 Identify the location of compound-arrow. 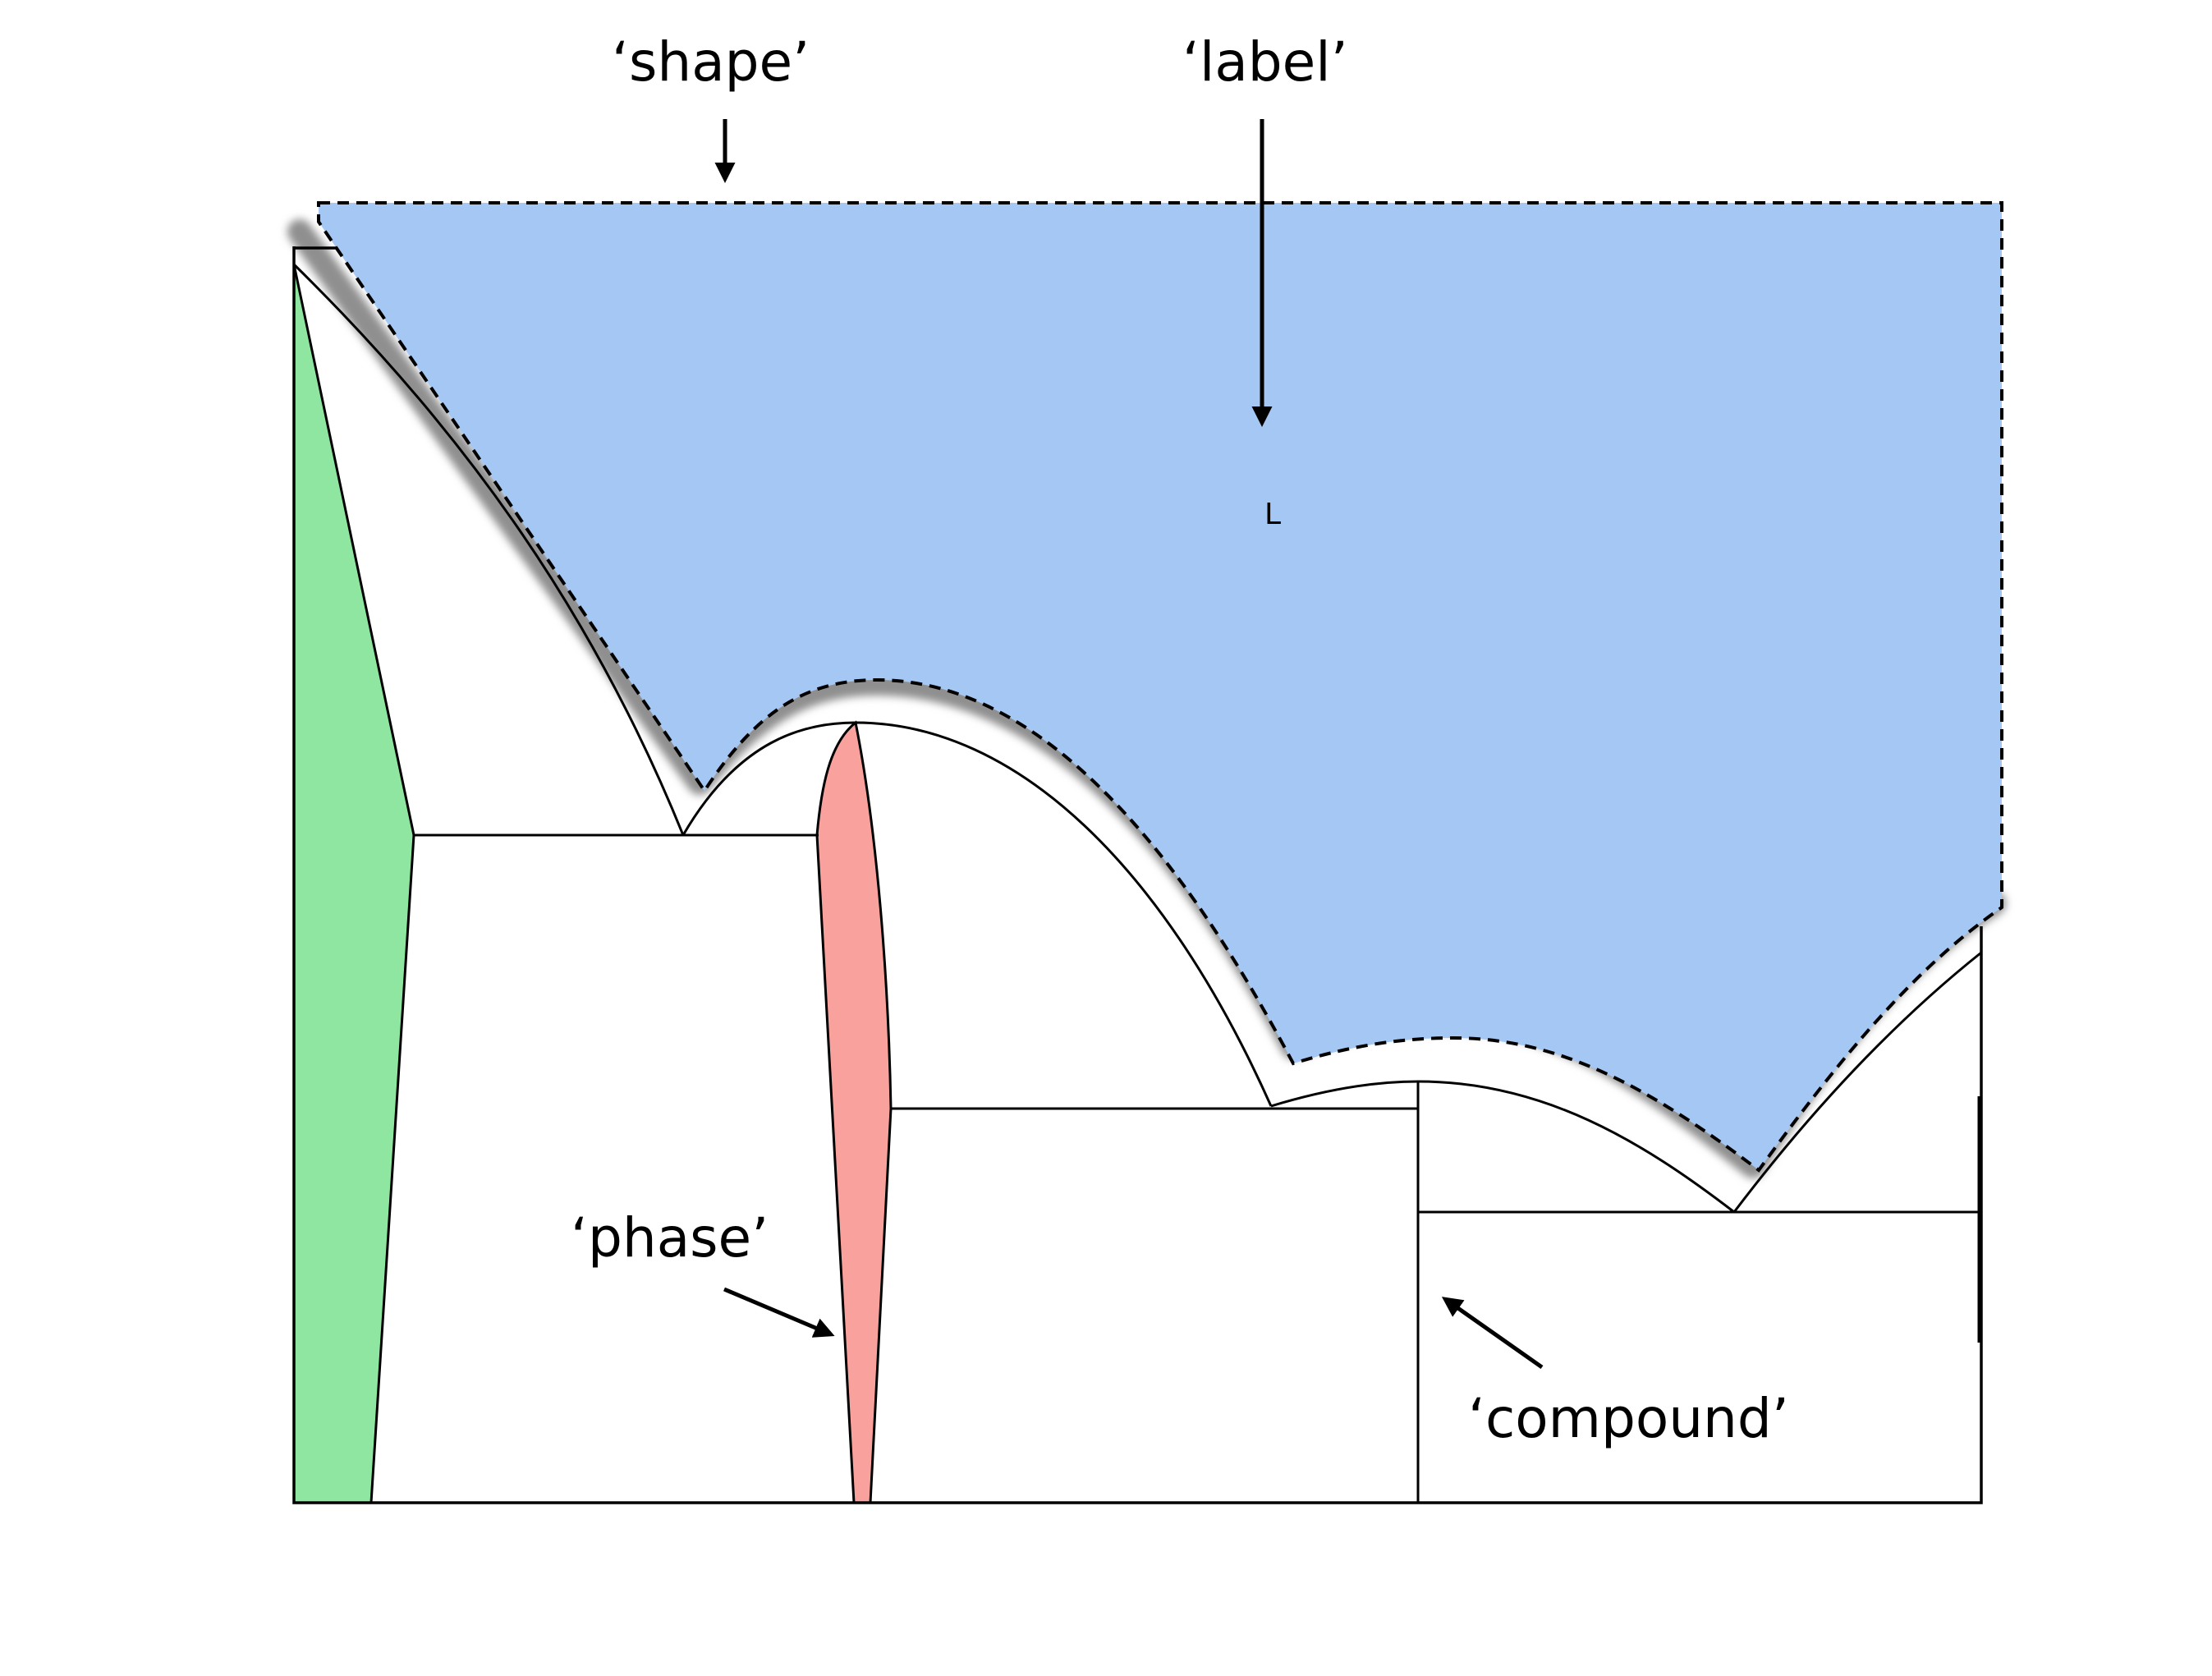
(1492, 1333).